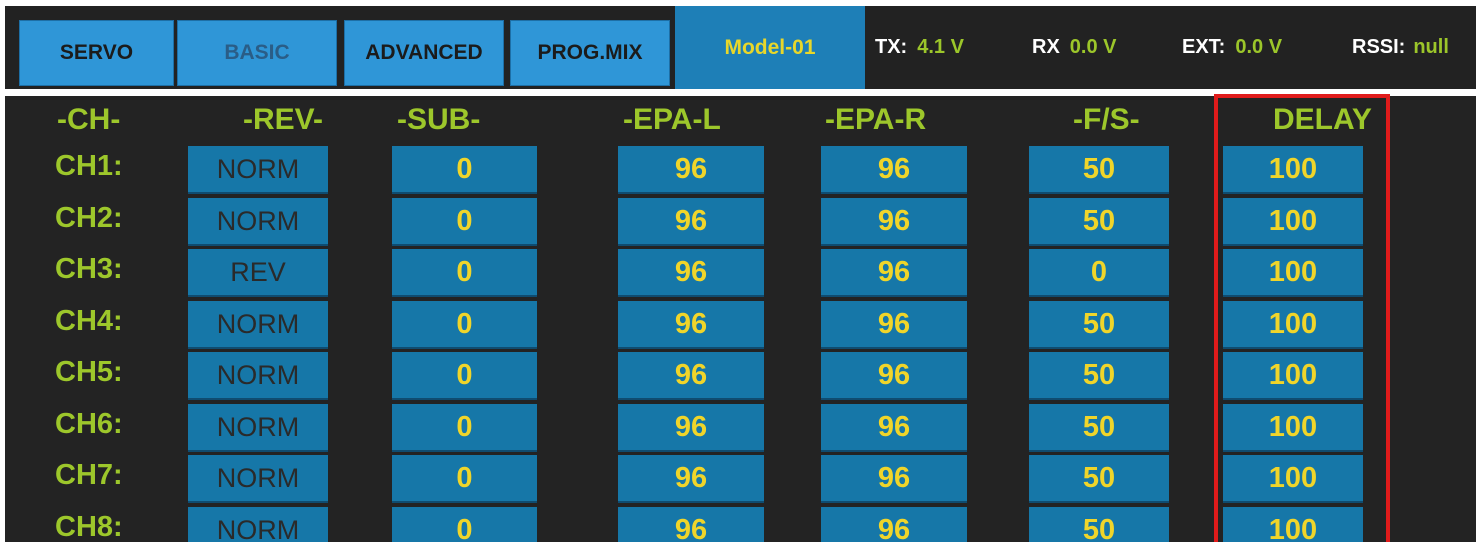  I want to click on channel-label: CH8:, so click(89, 526).